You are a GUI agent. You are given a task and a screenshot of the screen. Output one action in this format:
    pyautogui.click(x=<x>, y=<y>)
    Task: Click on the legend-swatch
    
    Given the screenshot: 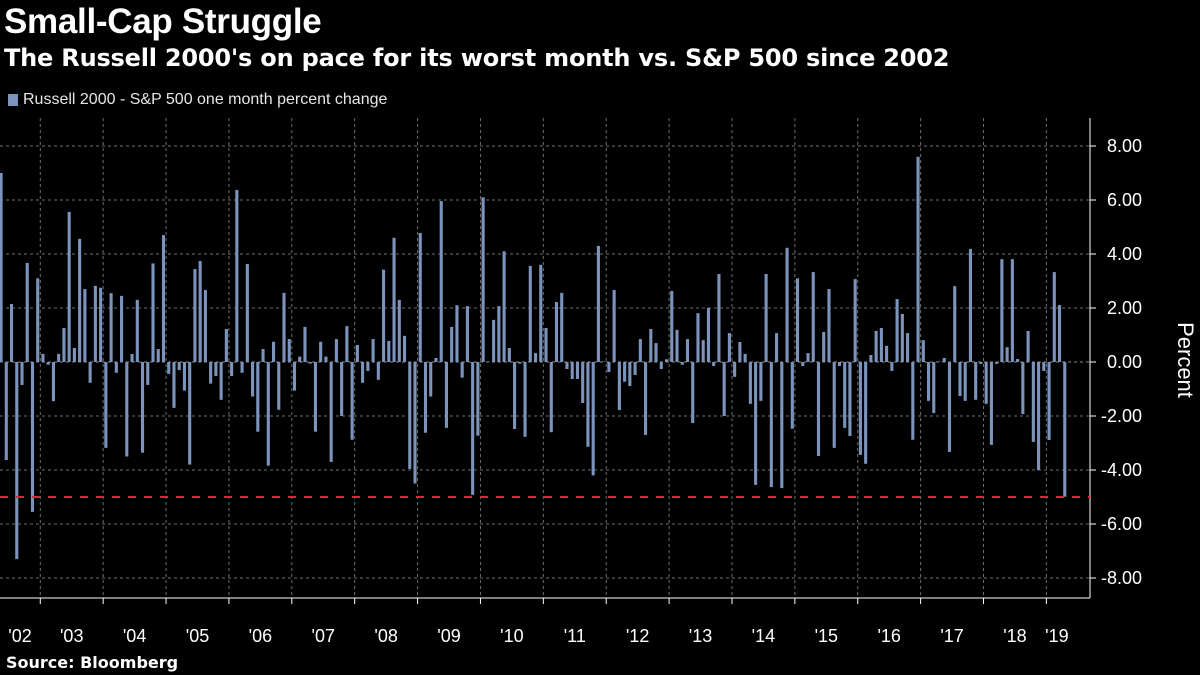 What is the action you would take?
    pyautogui.click(x=13, y=100)
    